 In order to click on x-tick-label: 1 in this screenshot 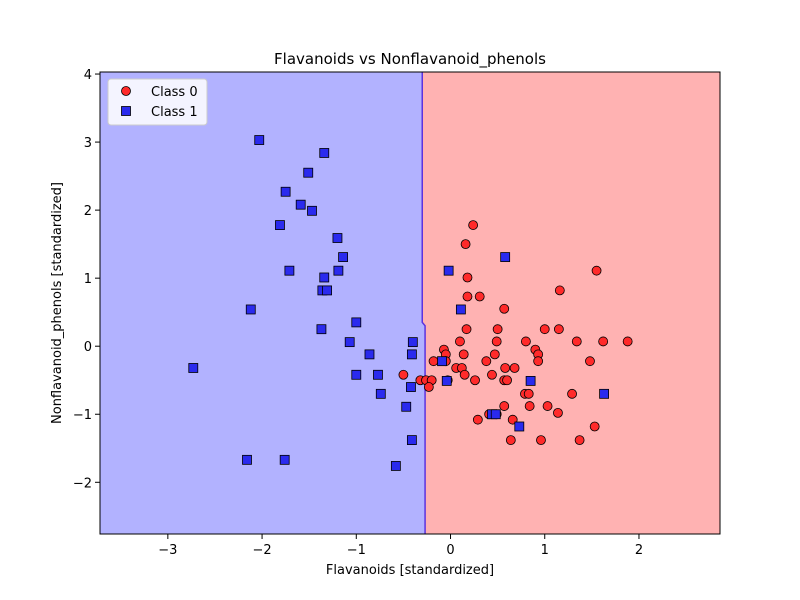, I will do `click(545, 550)`.